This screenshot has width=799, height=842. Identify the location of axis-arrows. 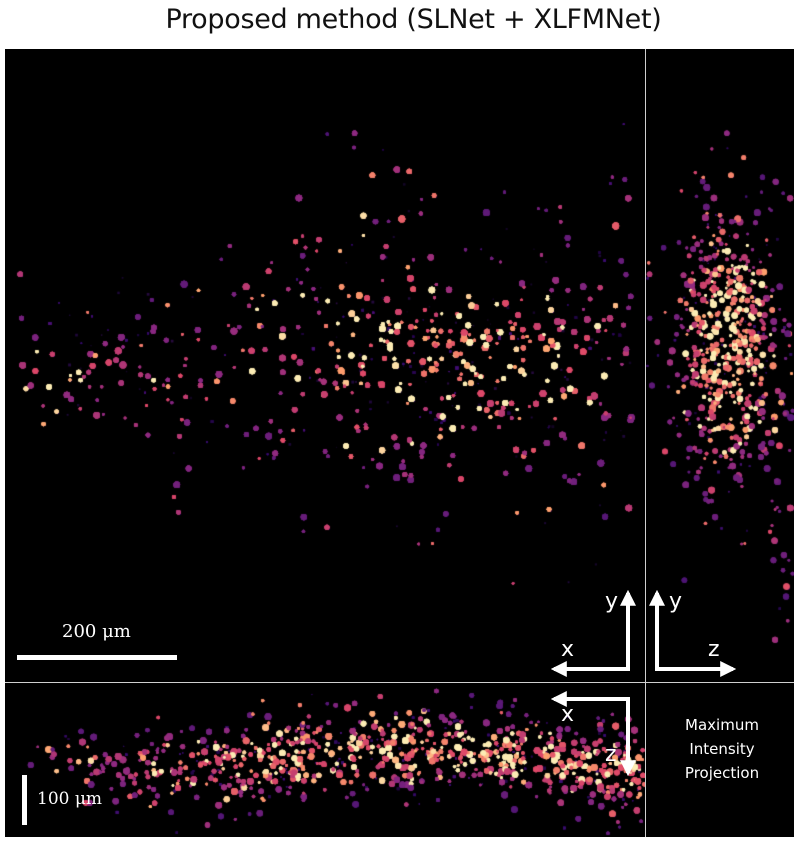
(643, 683).